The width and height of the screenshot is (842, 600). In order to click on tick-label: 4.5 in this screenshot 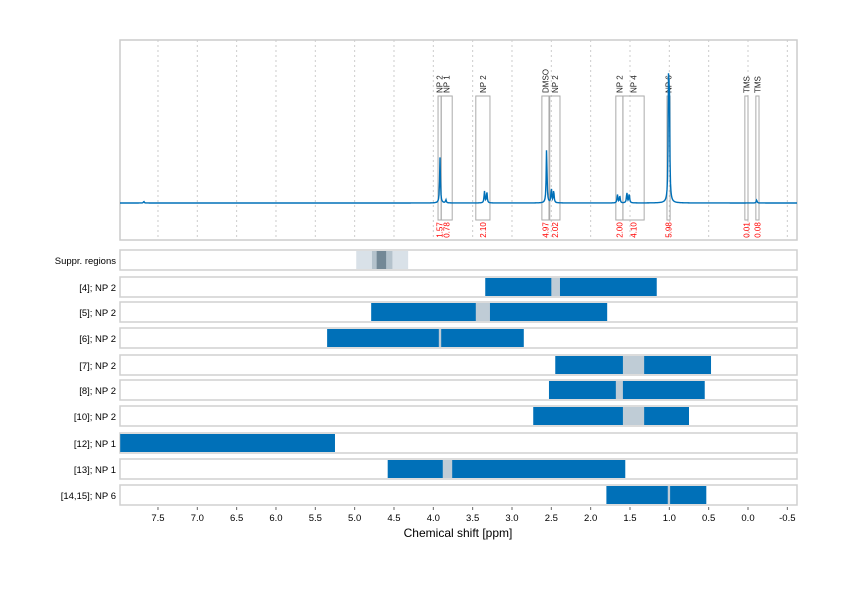, I will do `click(393, 518)`.